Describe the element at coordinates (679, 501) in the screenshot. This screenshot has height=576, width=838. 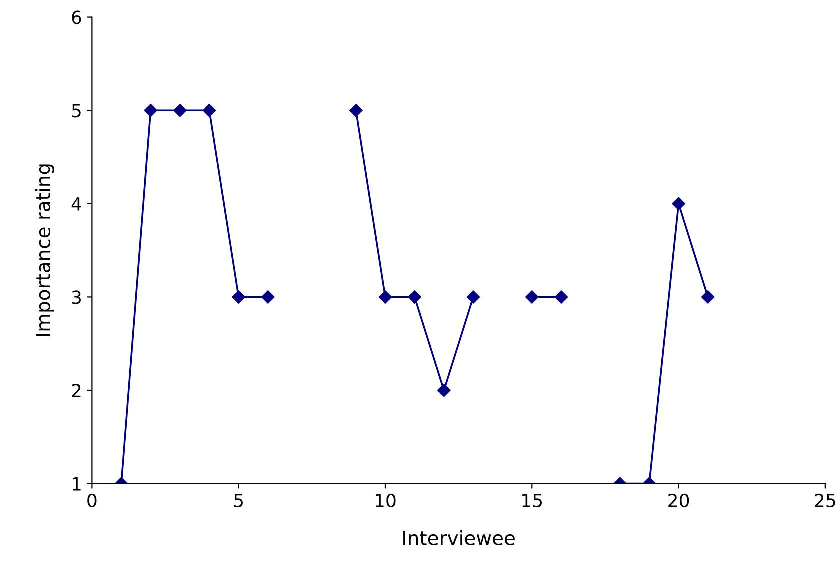
I see `x-tick-label: 20` at that location.